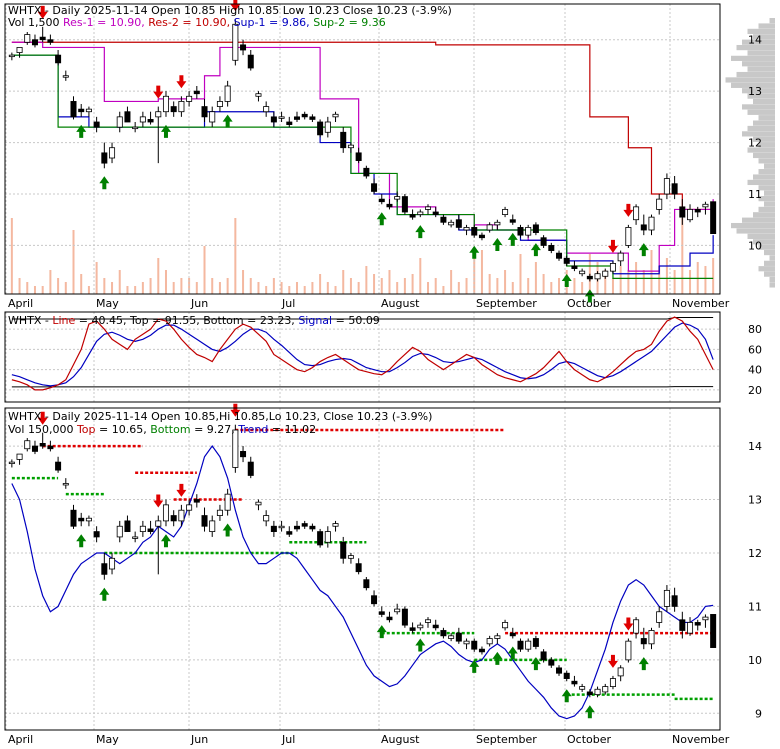 This screenshot has width=780, height=749. Describe the element at coordinates (35, 22) in the screenshot. I see `panel1-header-line2-part: Vol 1,500` at that location.